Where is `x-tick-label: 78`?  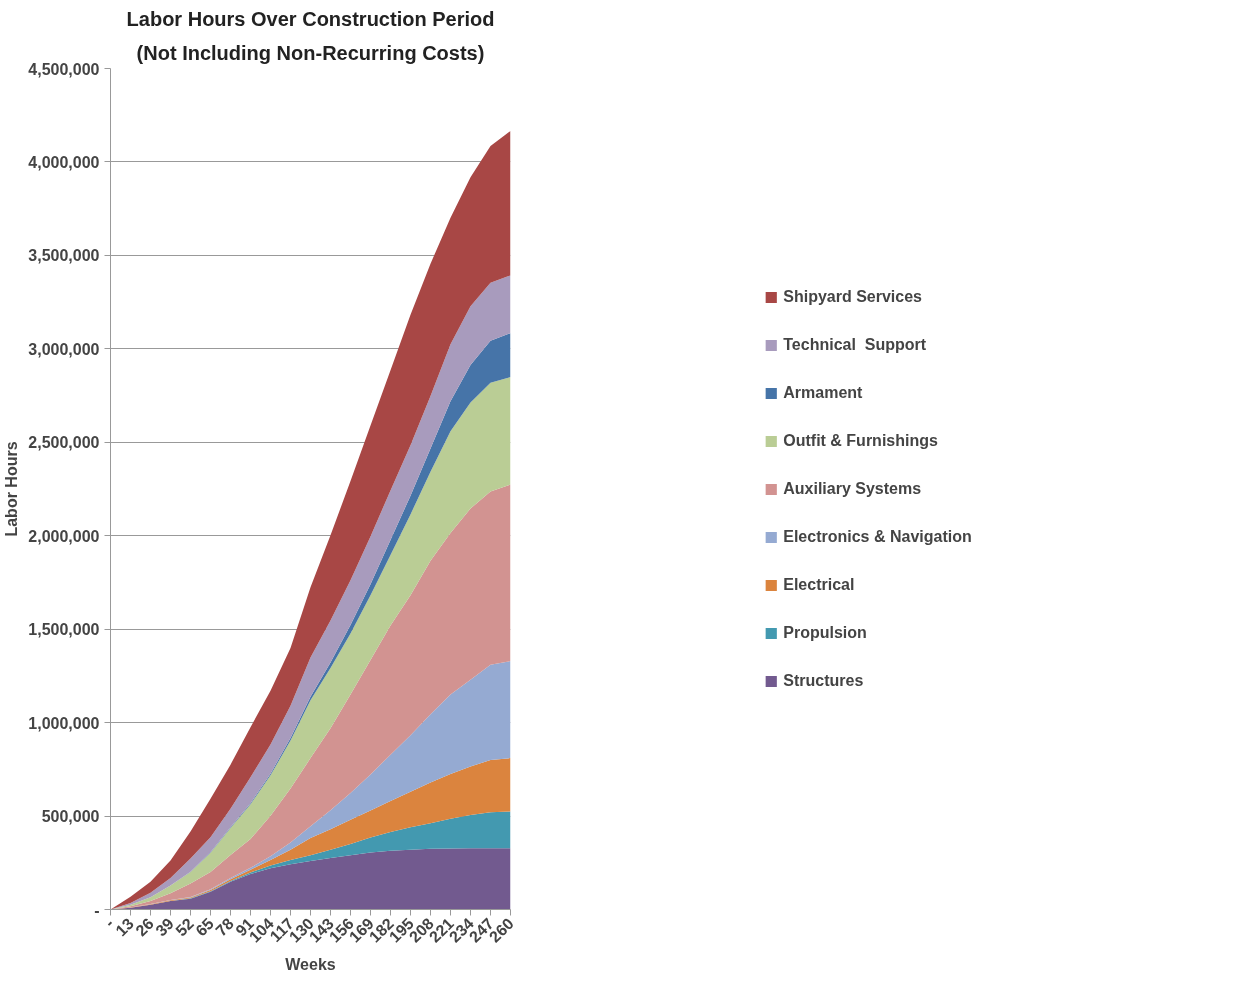
x-tick-label: 78 is located at coordinates (224, 927).